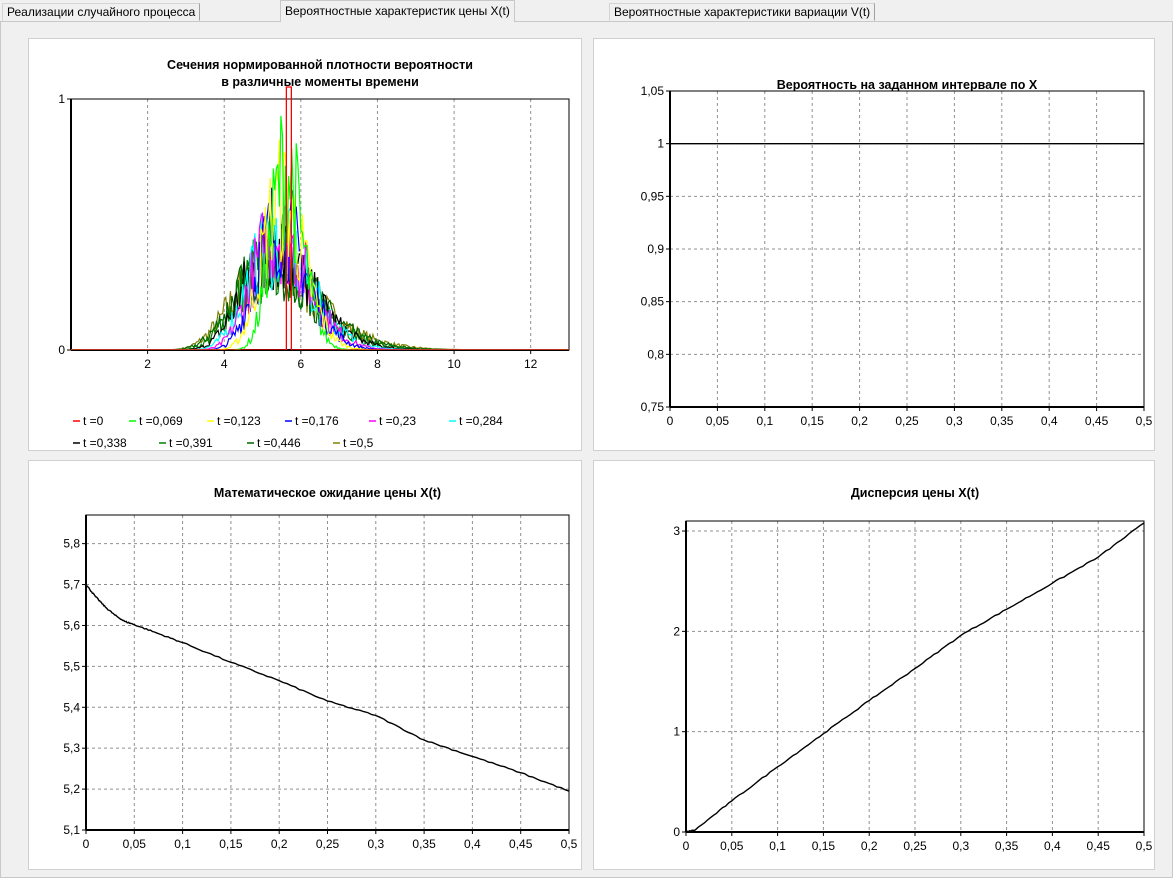  What do you see at coordinates (397, 11) in the screenshot?
I see `tab-price-characteristics: Вероятностные характеристик цены X(t)` at bounding box center [397, 11].